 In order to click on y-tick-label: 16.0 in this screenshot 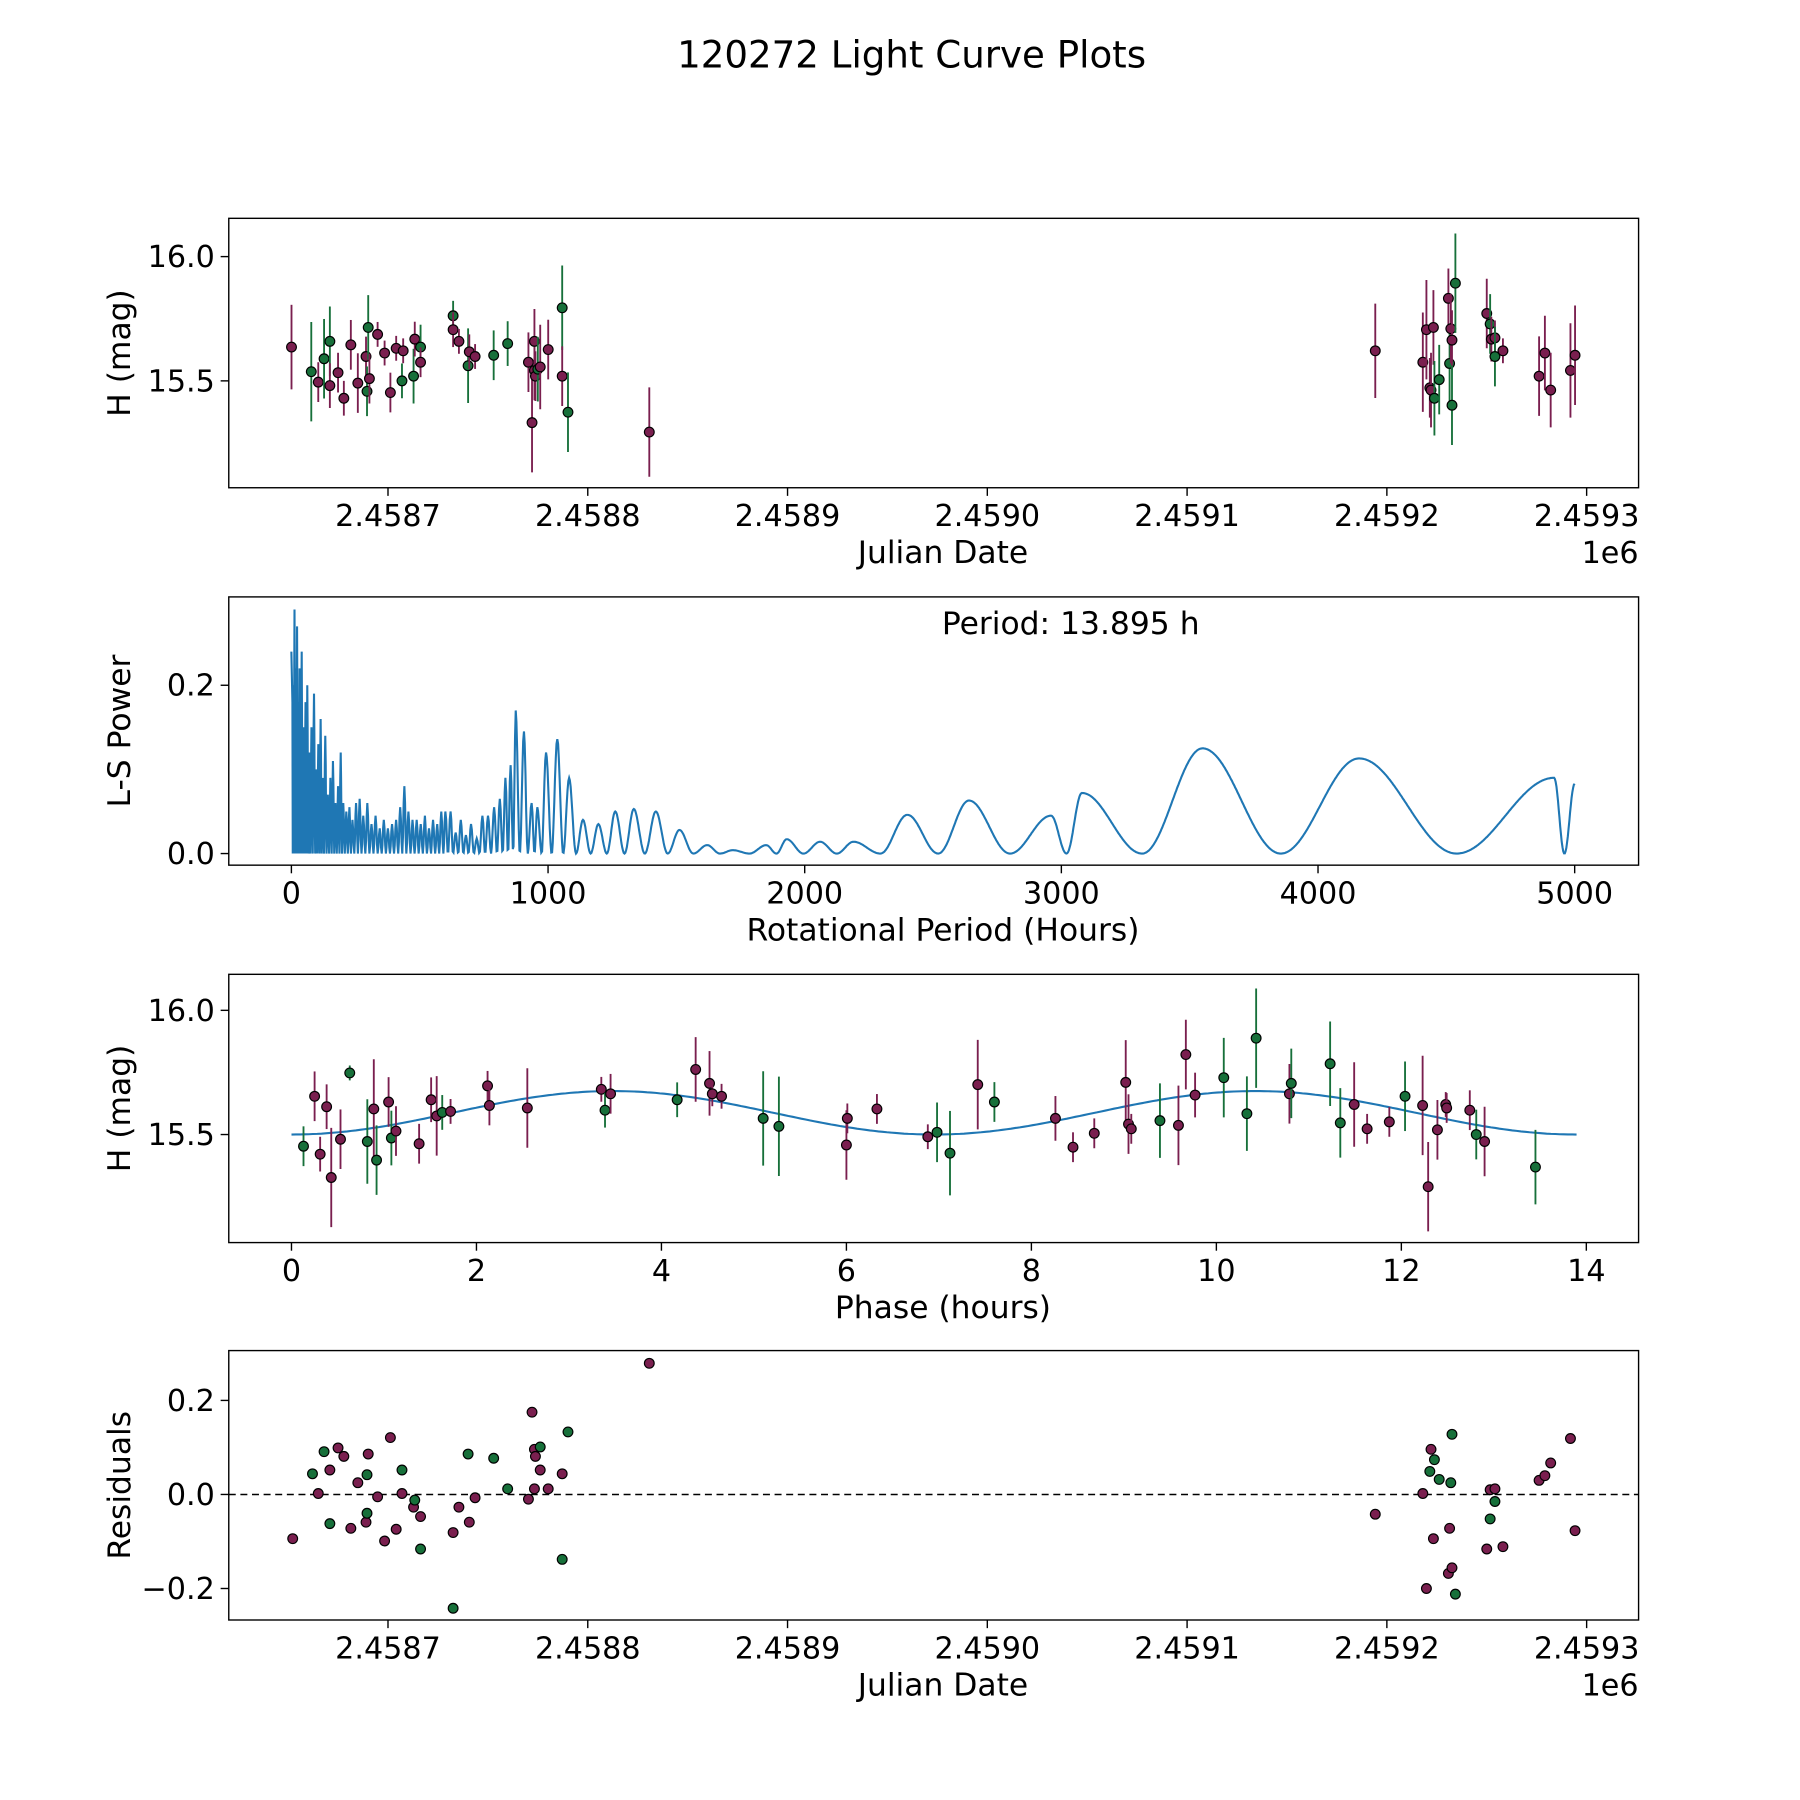, I will do `click(181, 257)`.